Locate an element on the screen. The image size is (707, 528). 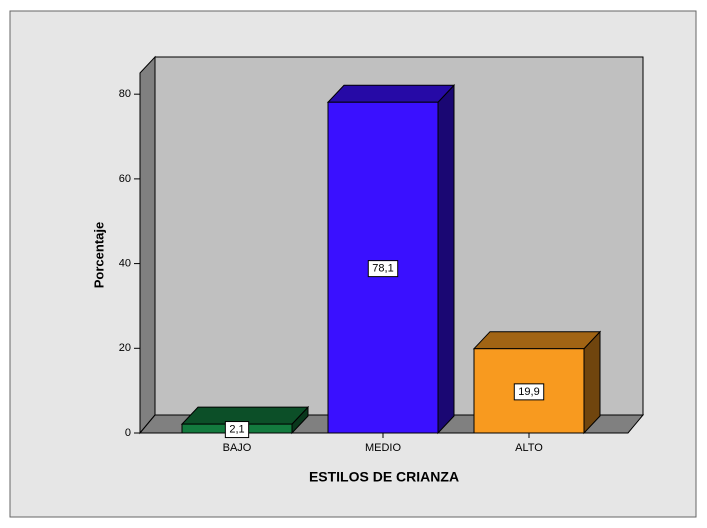
x-tick-label: BAJO is located at coordinates (237, 448).